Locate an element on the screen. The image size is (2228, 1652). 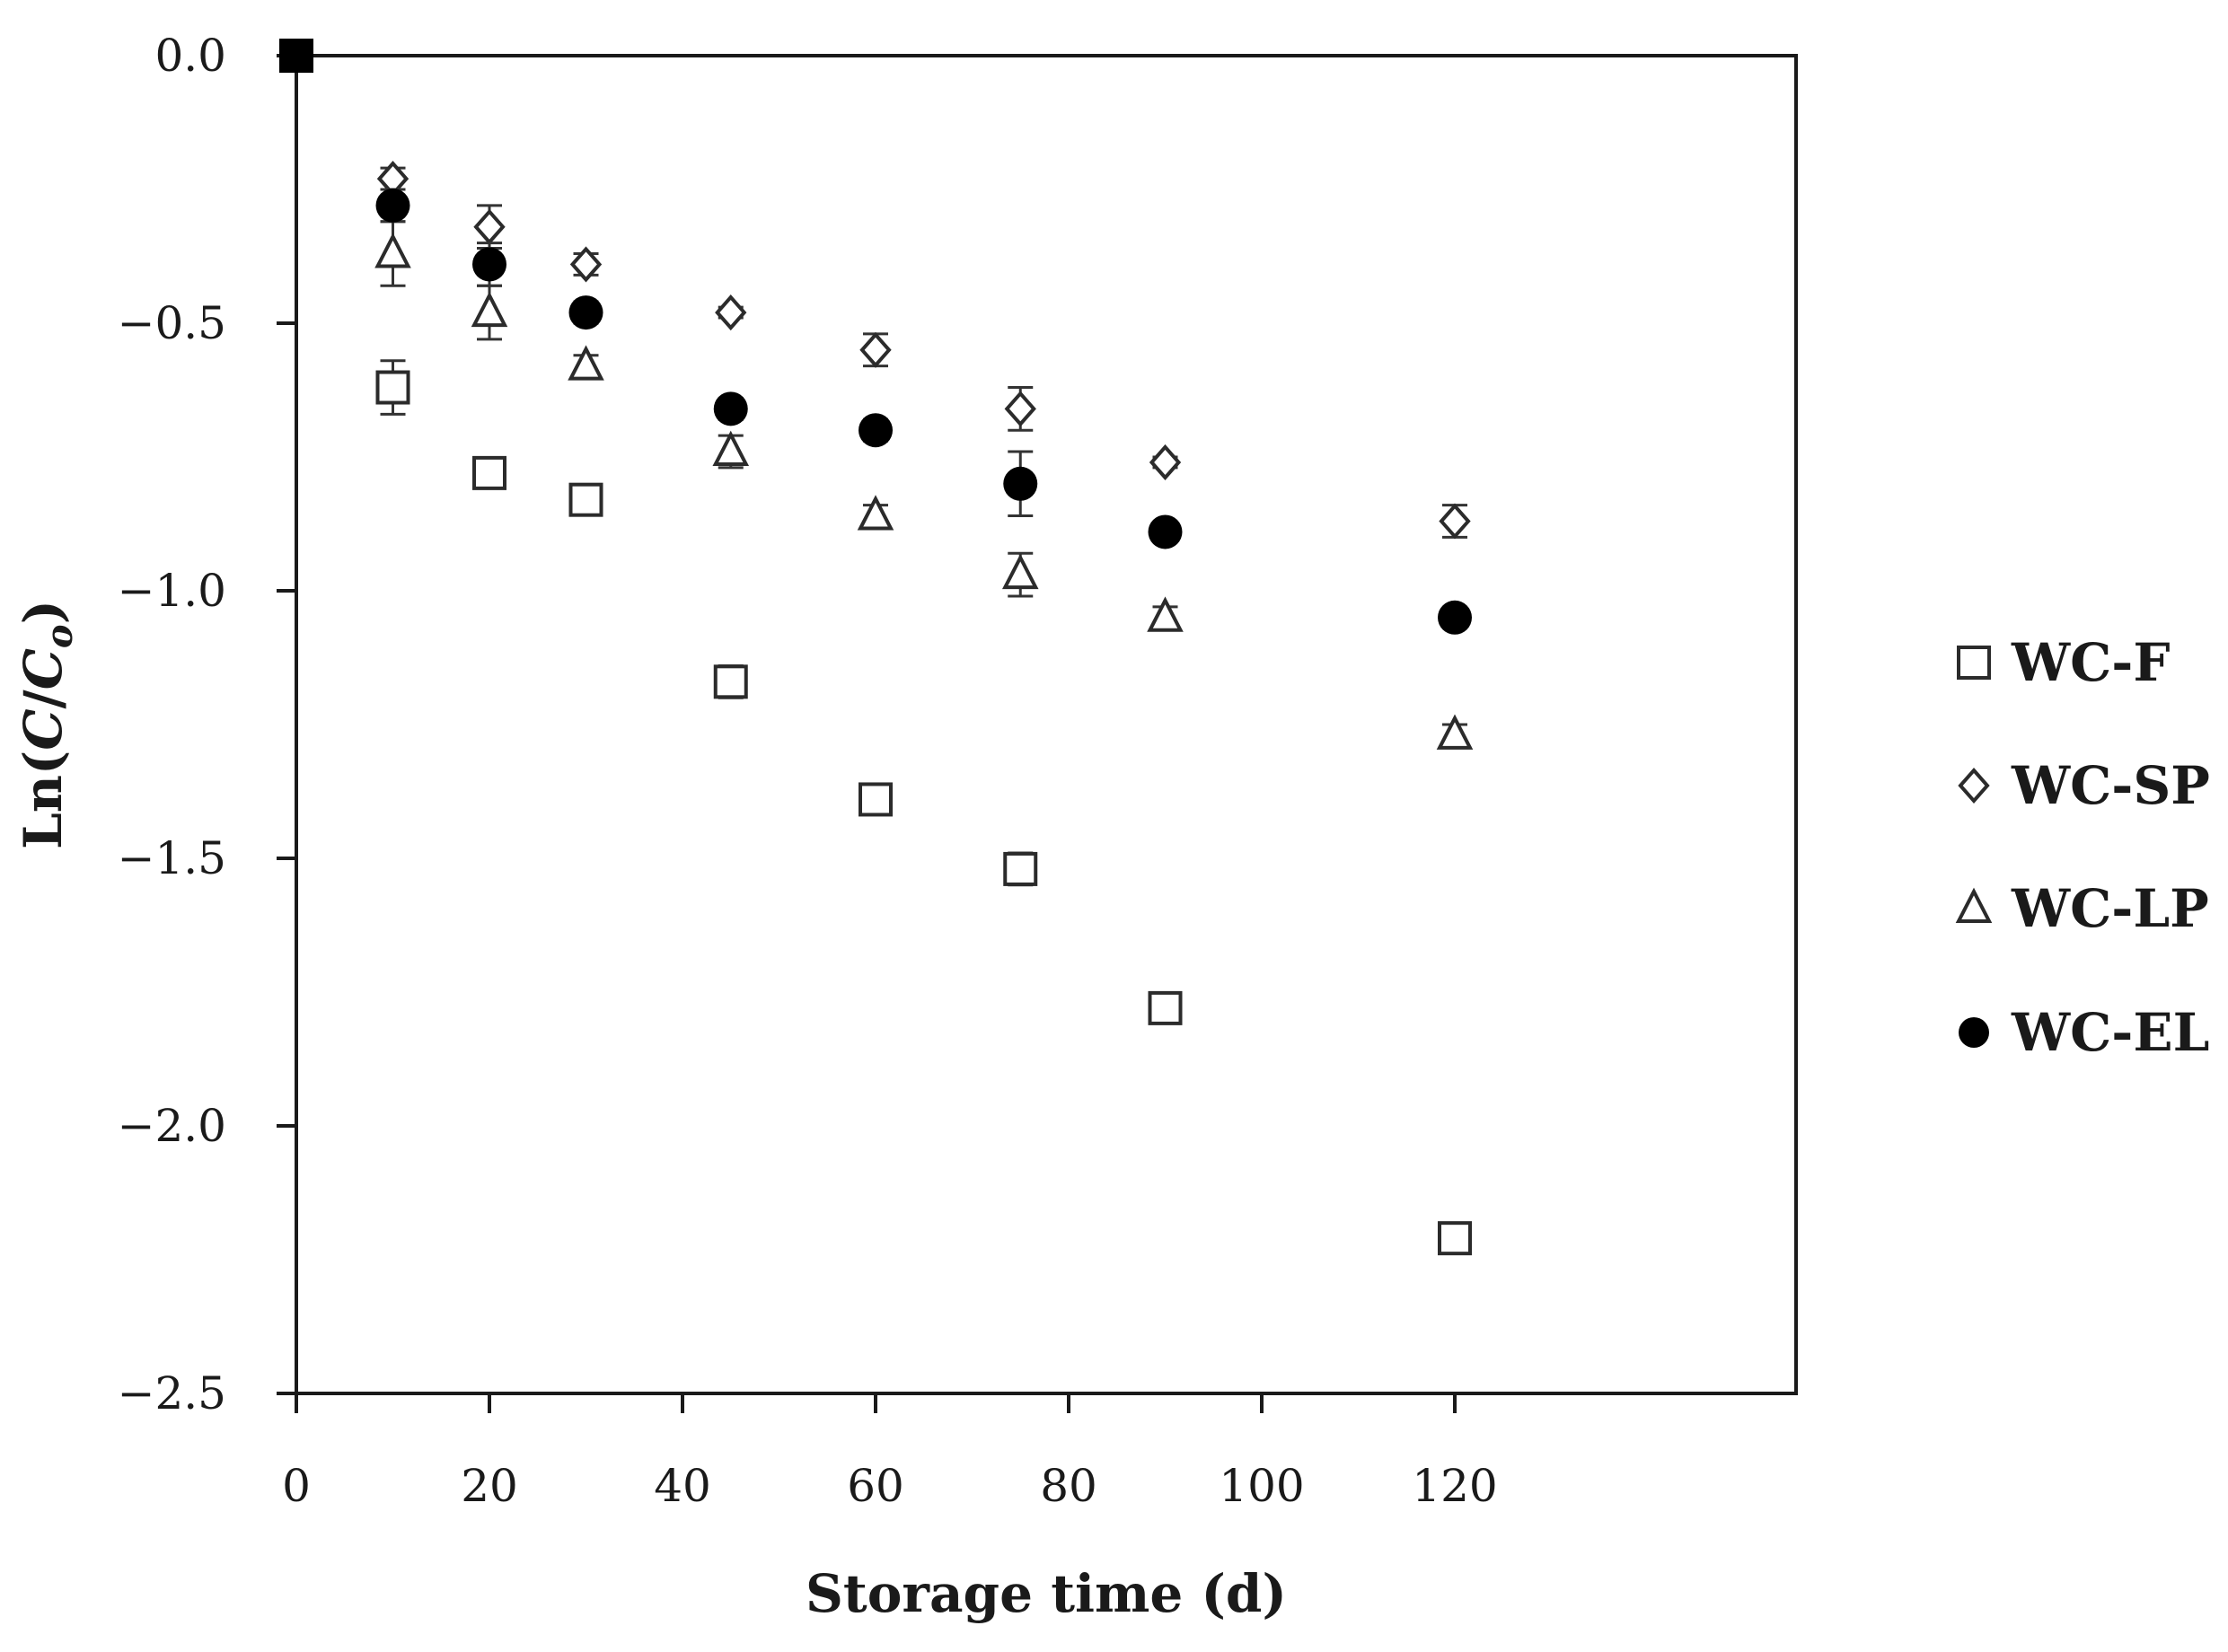
y-axis-title-suffix: ) is located at coordinates (43, 612).